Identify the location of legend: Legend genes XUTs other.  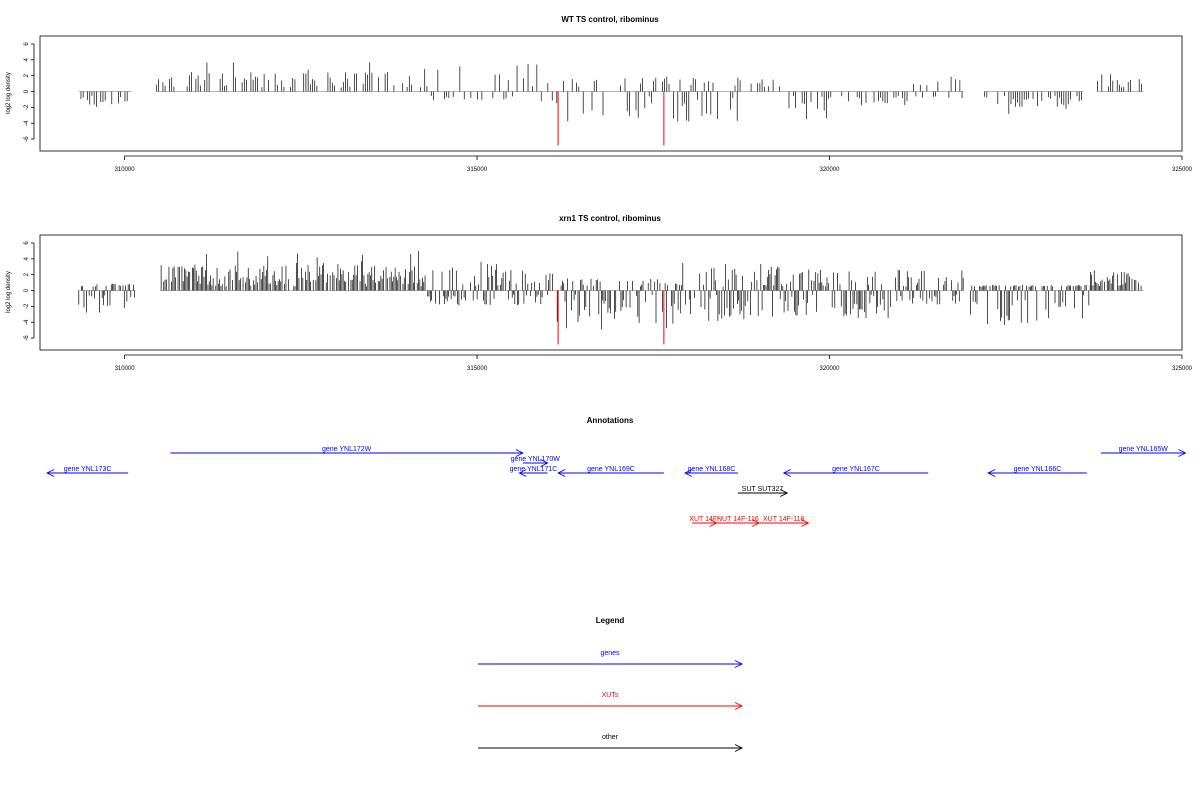
(611, 684).